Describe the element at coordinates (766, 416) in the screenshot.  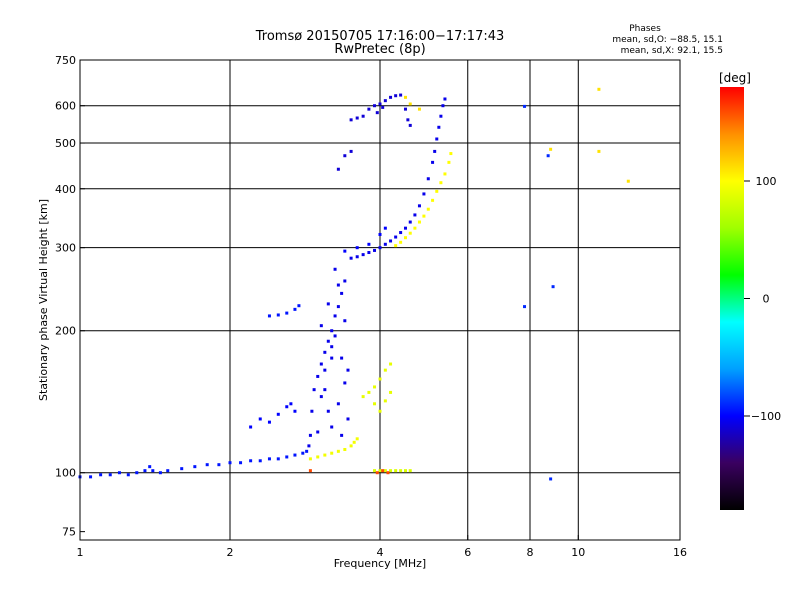
I see `colorbar-tick-label: −100` at that location.